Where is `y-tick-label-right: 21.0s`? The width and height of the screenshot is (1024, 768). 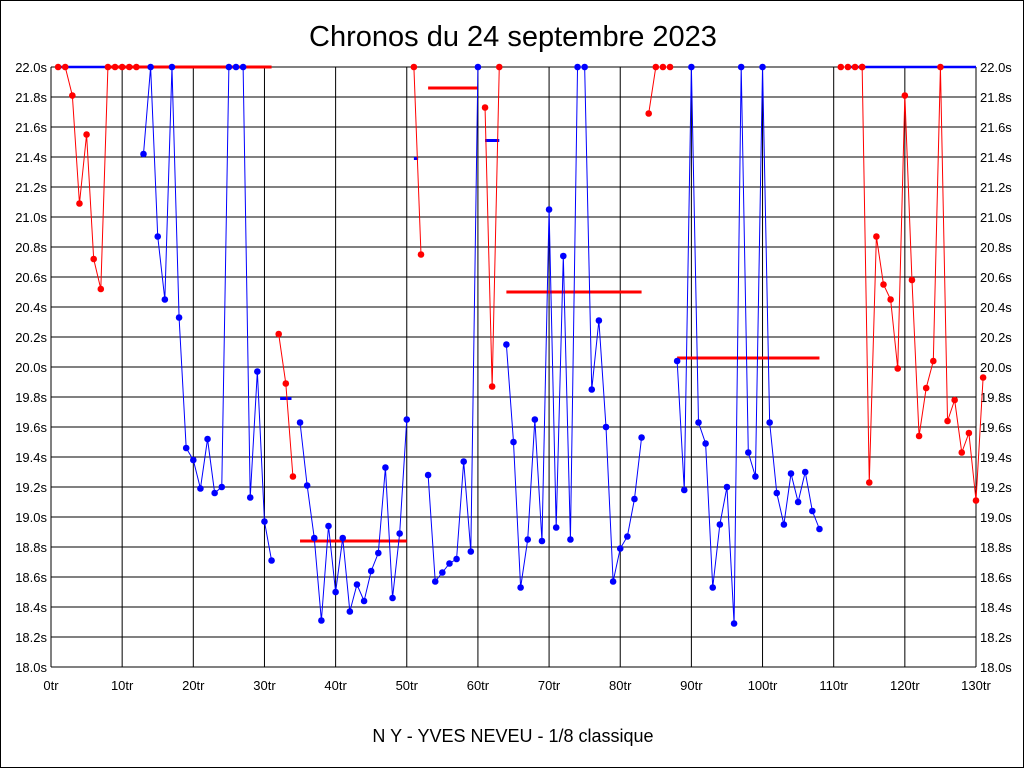 y-tick-label-right: 21.0s is located at coordinates (996, 217).